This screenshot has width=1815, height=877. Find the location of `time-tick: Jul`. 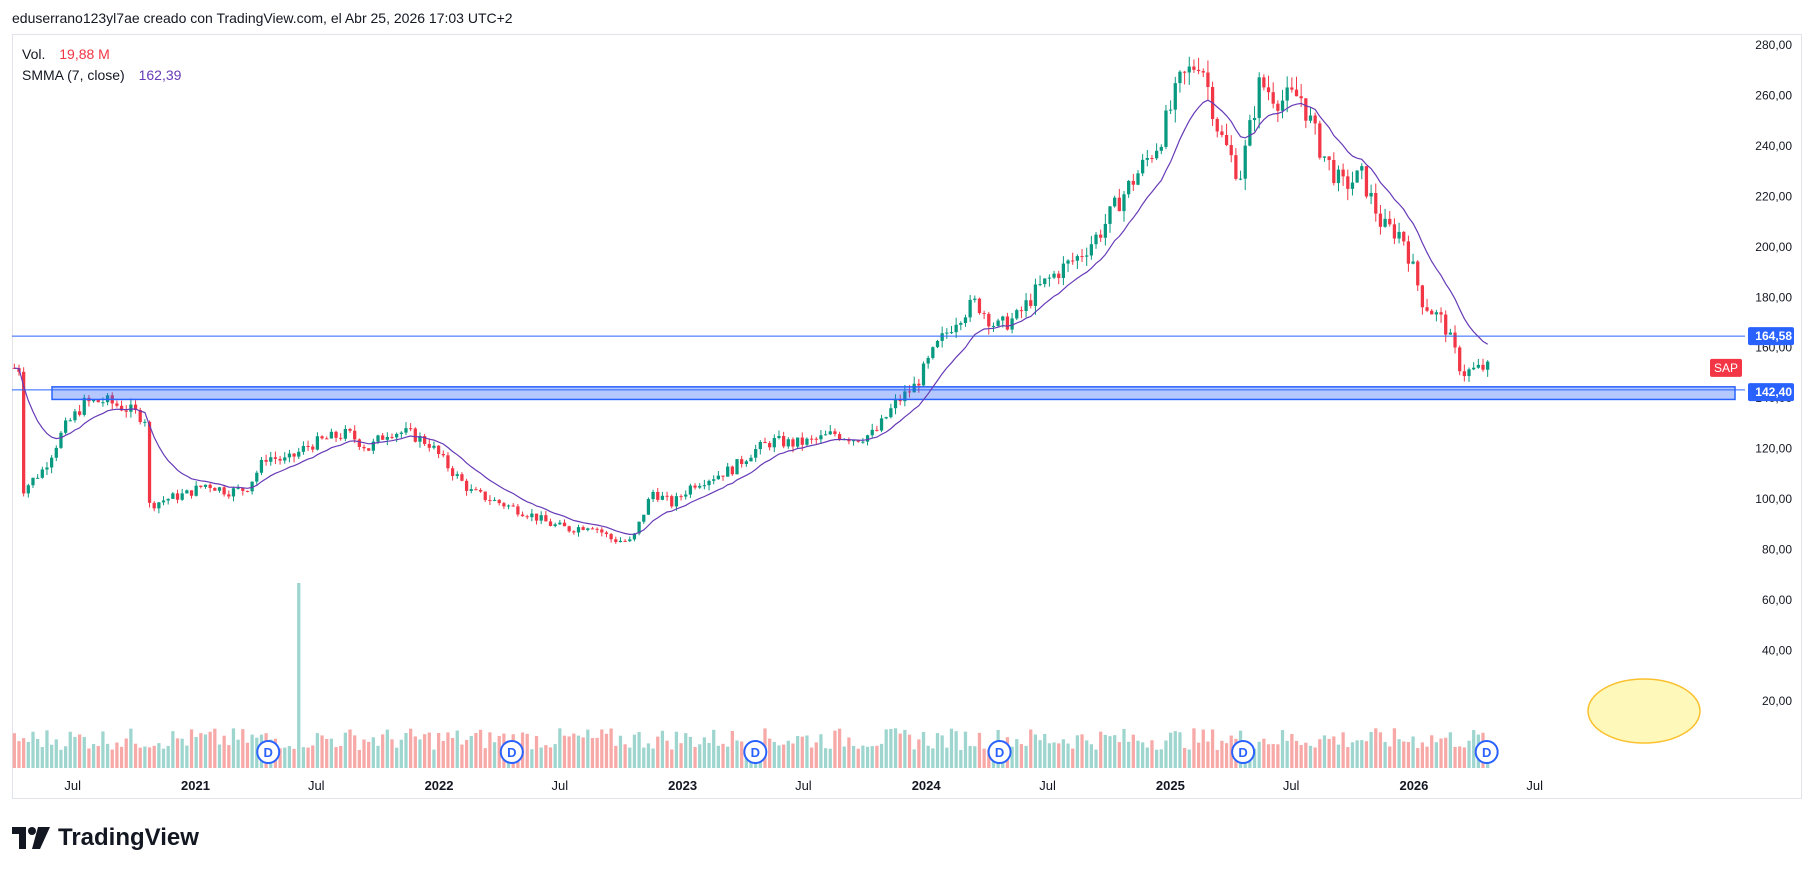

time-tick: Jul is located at coordinates (1534, 785).